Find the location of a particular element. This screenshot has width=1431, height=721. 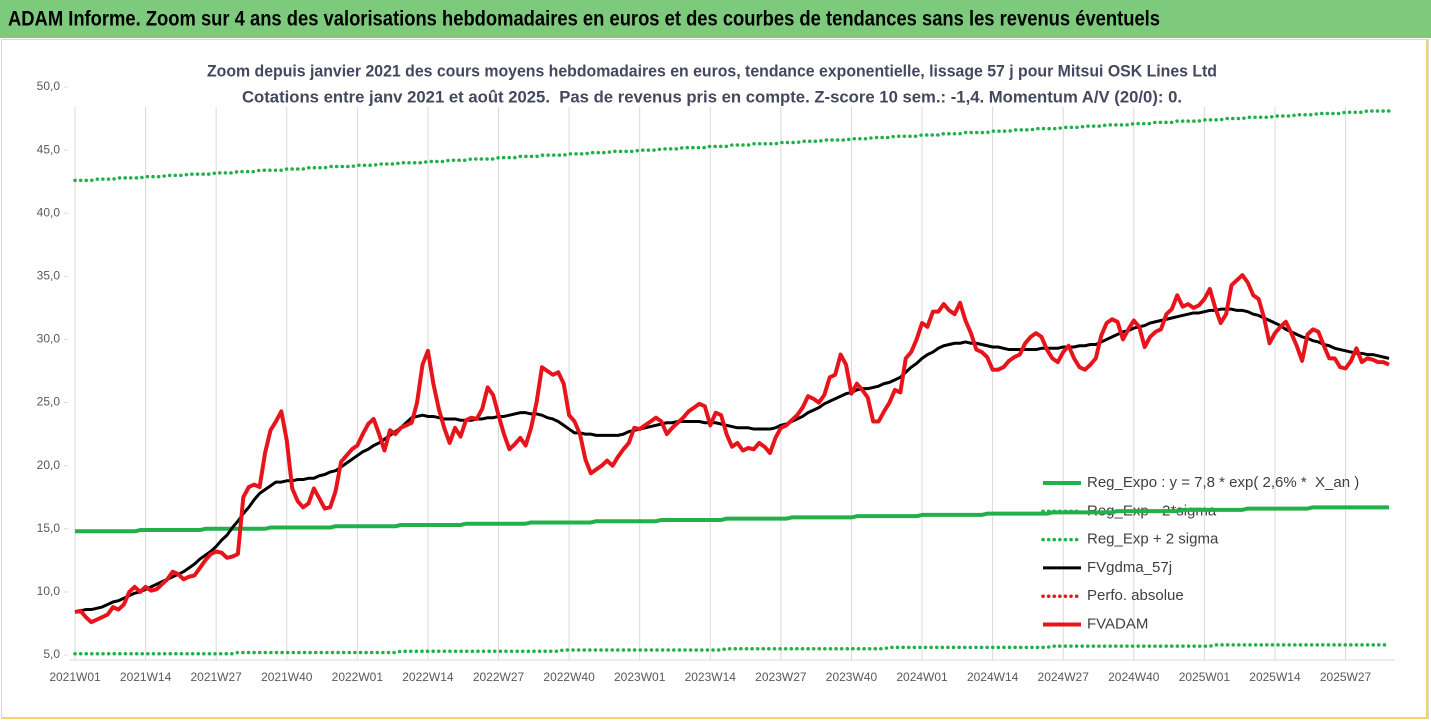

y-tick-label: 5,0 is located at coordinates (51, 654).